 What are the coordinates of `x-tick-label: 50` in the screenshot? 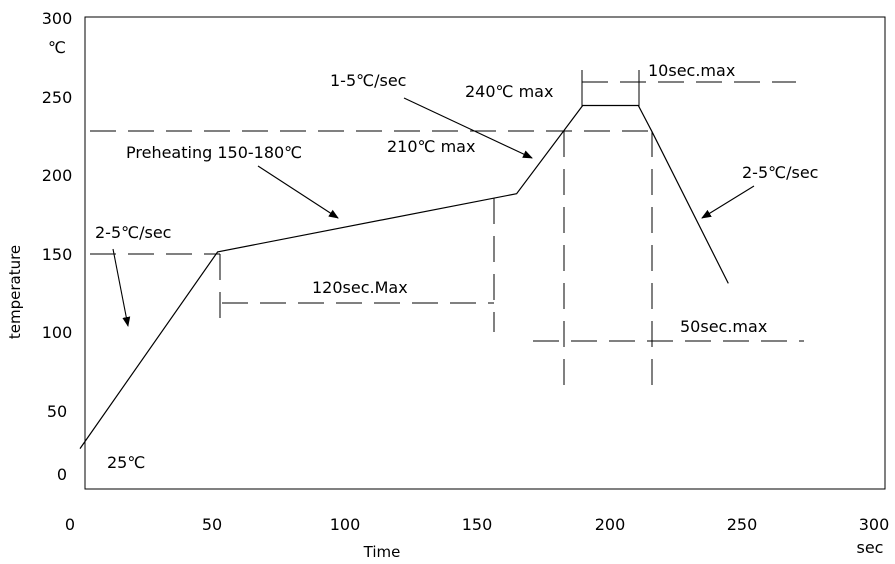 It's located at (212, 524).